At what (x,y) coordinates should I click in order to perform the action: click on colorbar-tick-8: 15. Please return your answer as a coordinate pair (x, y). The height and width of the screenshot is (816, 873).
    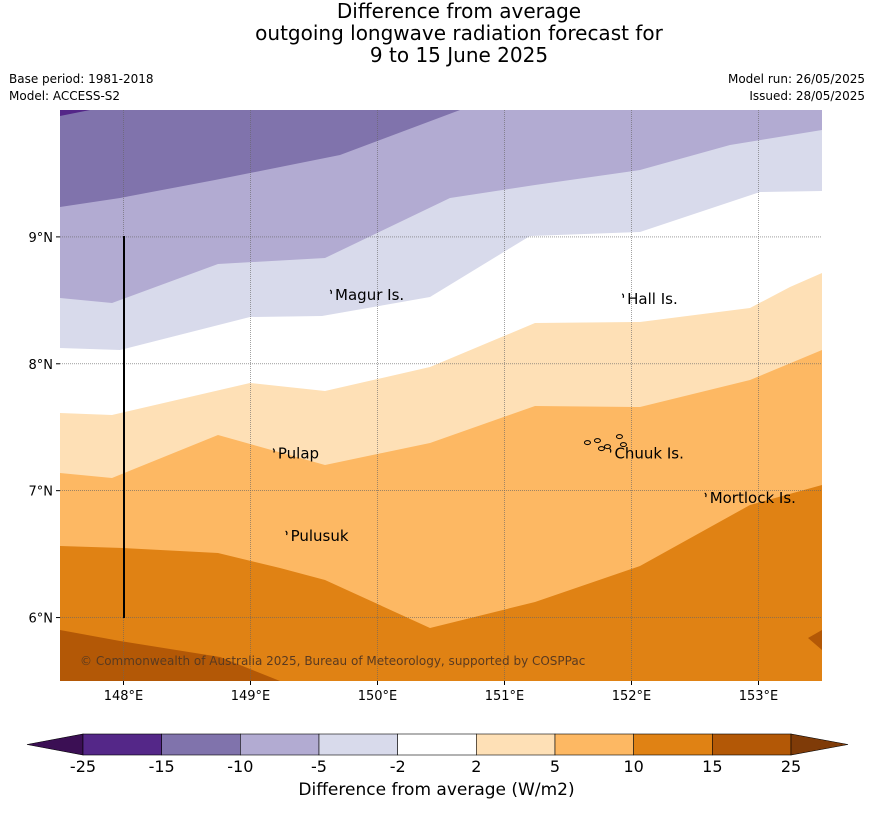
    Looking at the image, I should click on (712, 766).